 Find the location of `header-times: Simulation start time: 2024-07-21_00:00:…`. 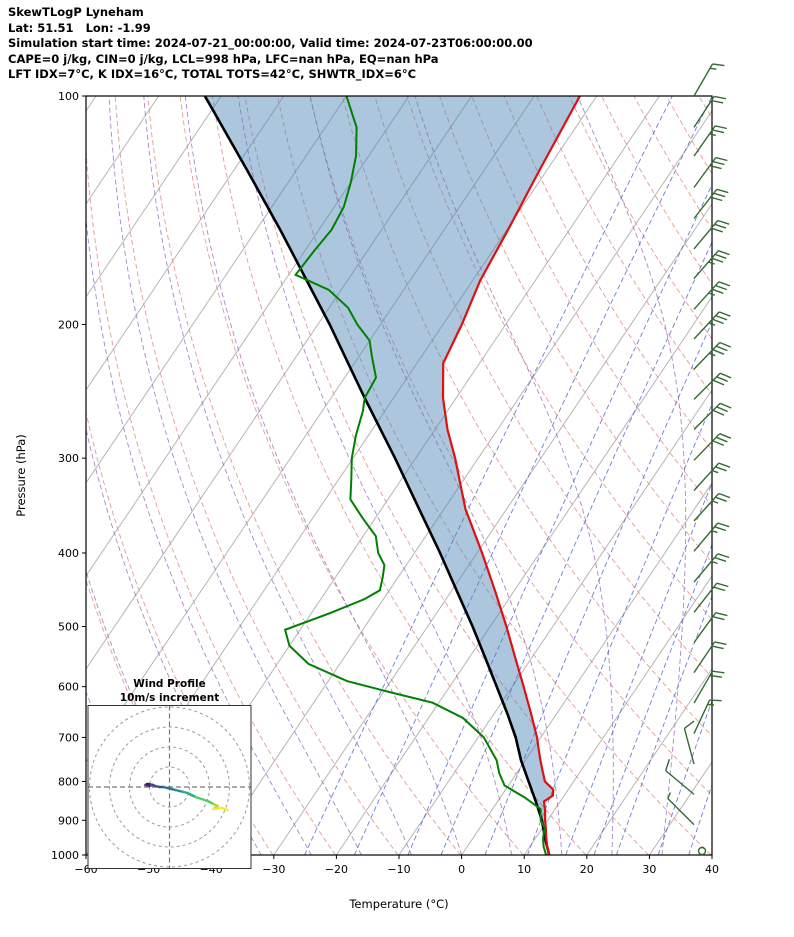

header-times: Simulation start time: 2024-07-21_00:00:… is located at coordinates (270, 43).